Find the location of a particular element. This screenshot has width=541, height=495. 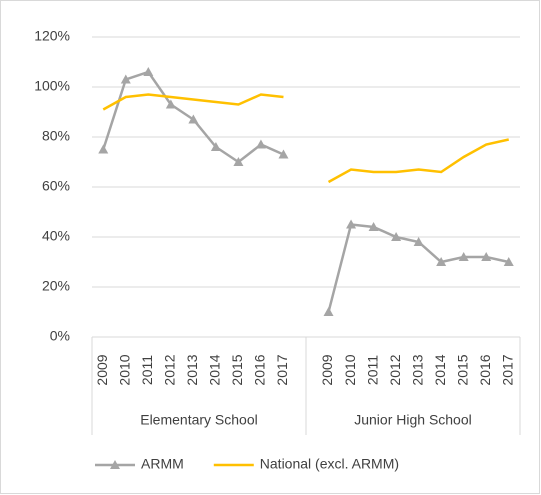

legend-marker is located at coordinates (115, 464).